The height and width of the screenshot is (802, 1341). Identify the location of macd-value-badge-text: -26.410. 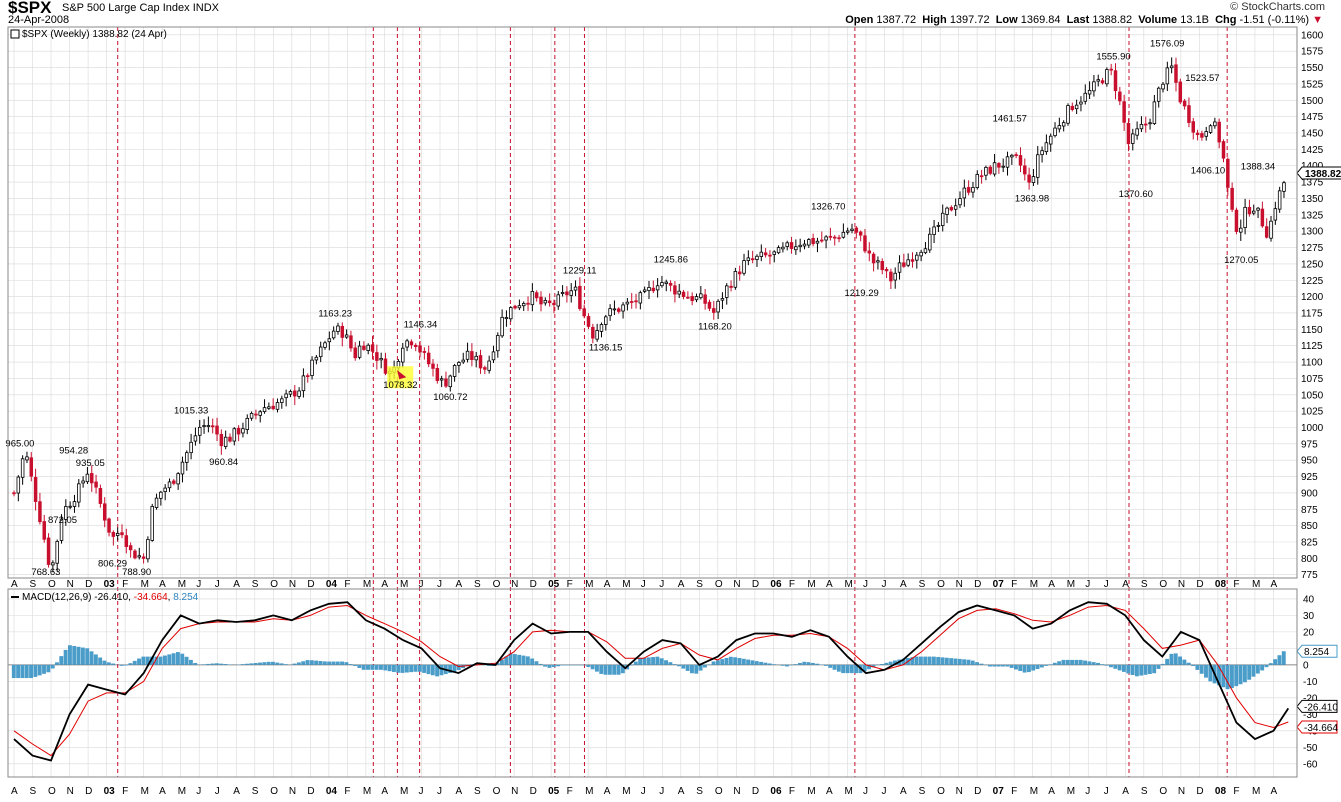
(1321, 707).